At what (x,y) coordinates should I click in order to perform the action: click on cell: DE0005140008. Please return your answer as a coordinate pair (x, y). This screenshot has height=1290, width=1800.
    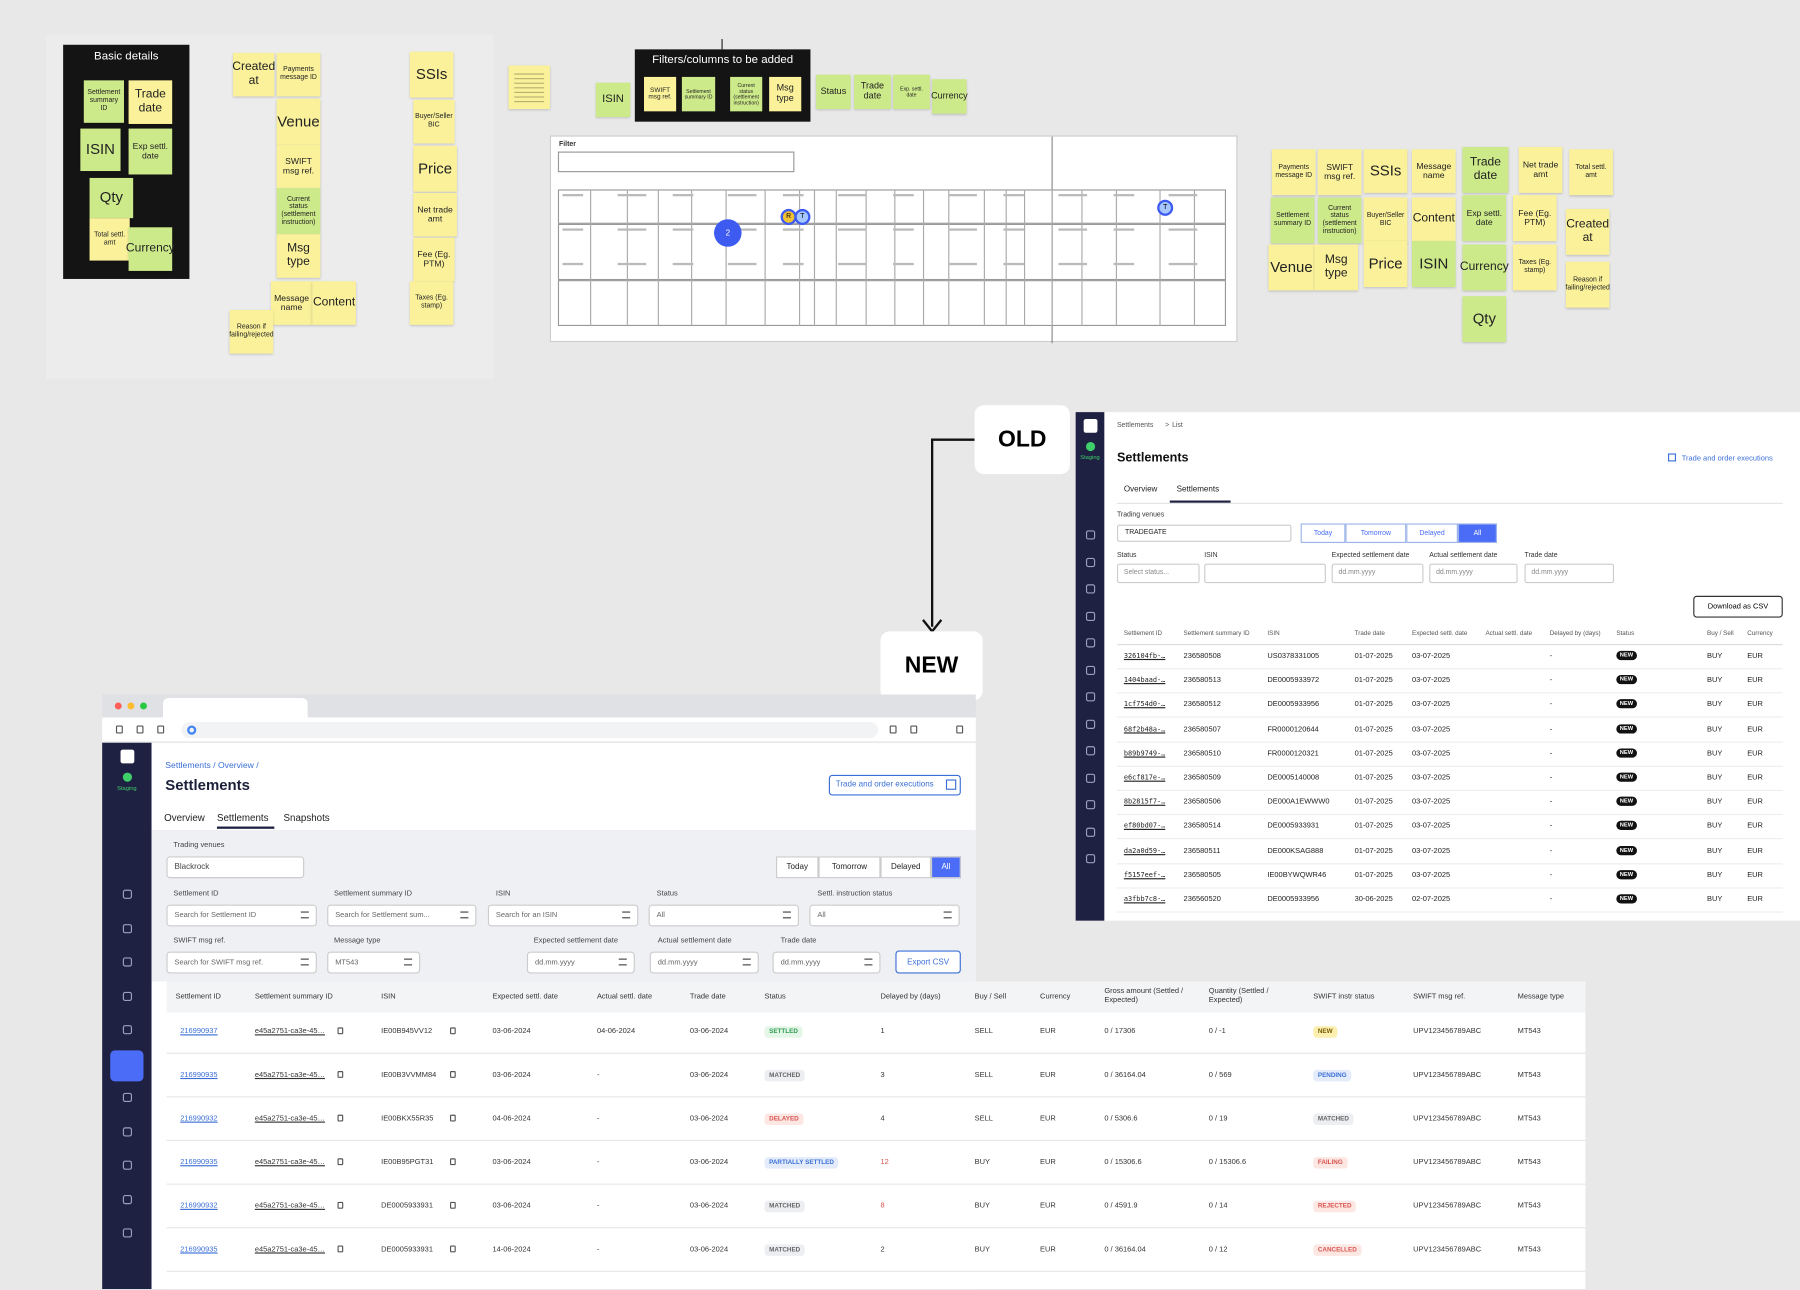
    Looking at the image, I should click on (1293, 777).